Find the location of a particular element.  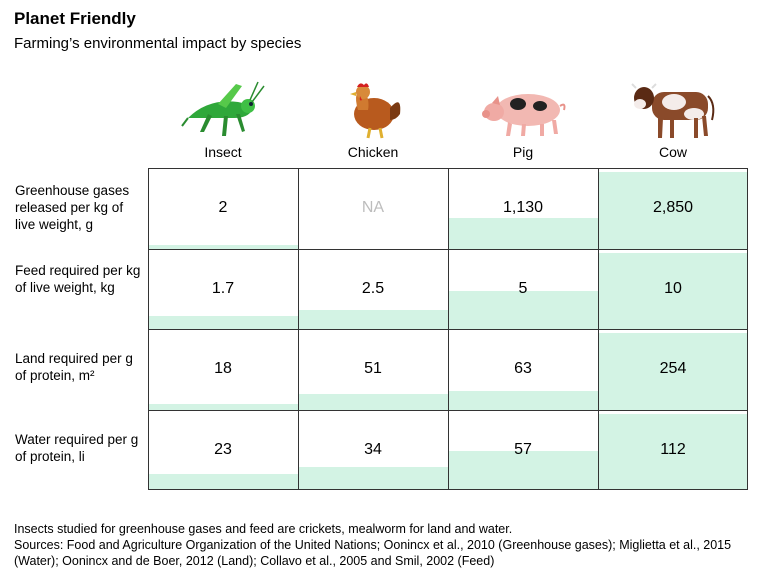

cow-icon is located at coordinates (673, 110).